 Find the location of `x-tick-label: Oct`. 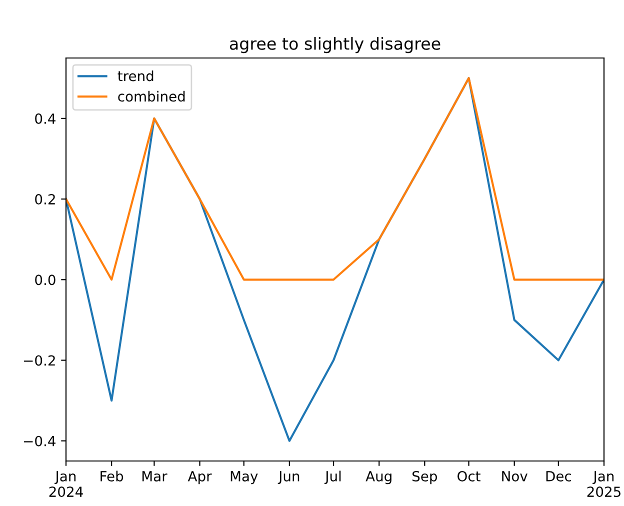

x-tick-label: Oct is located at coordinates (469, 476).